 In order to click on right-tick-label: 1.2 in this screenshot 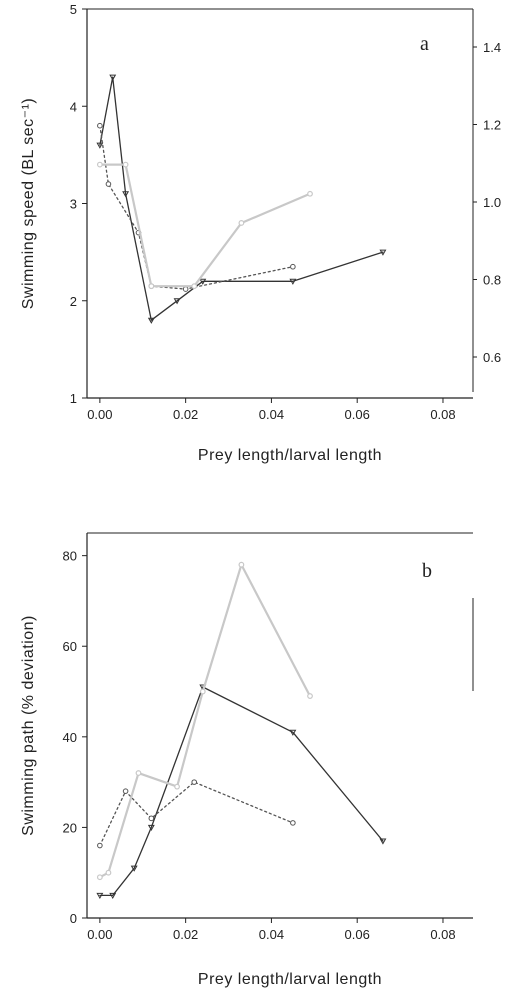, I will do `click(492, 125)`.